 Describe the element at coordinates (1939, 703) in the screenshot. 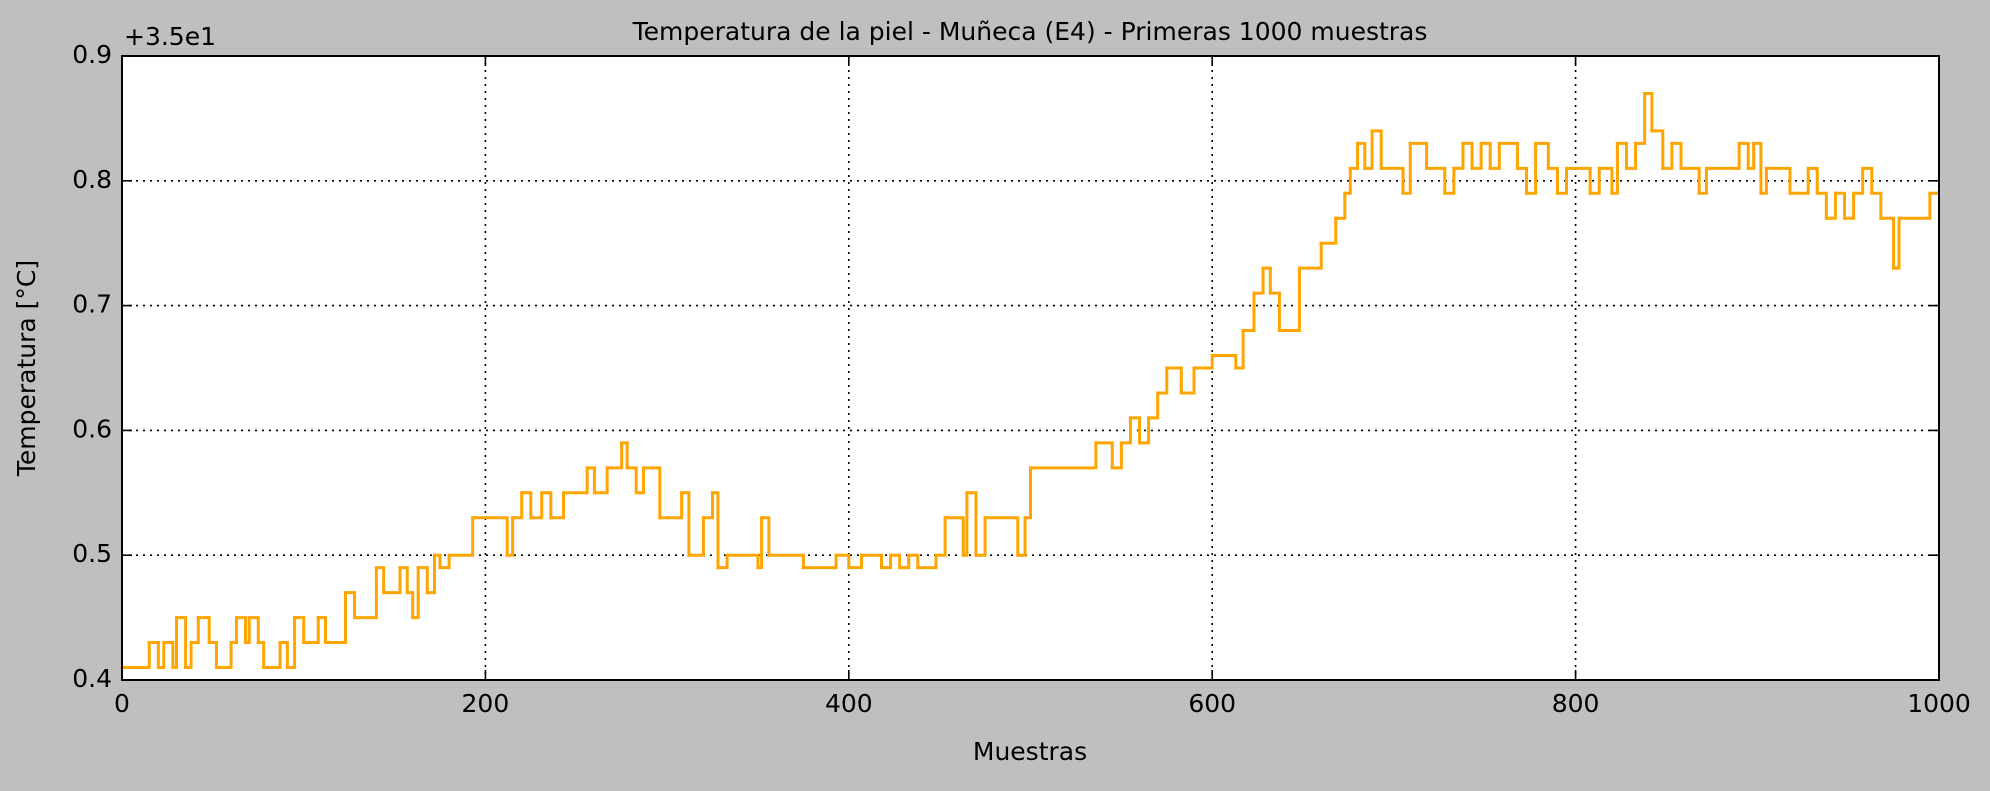

I see `x-tick-label: 1000` at that location.